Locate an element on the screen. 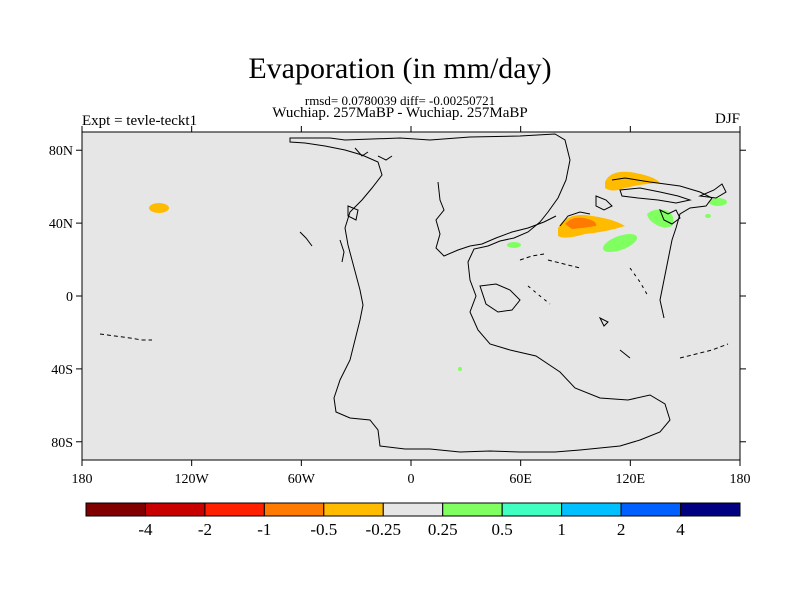 The width and height of the screenshot is (800, 600). season-label: DJF is located at coordinates (727, 119).